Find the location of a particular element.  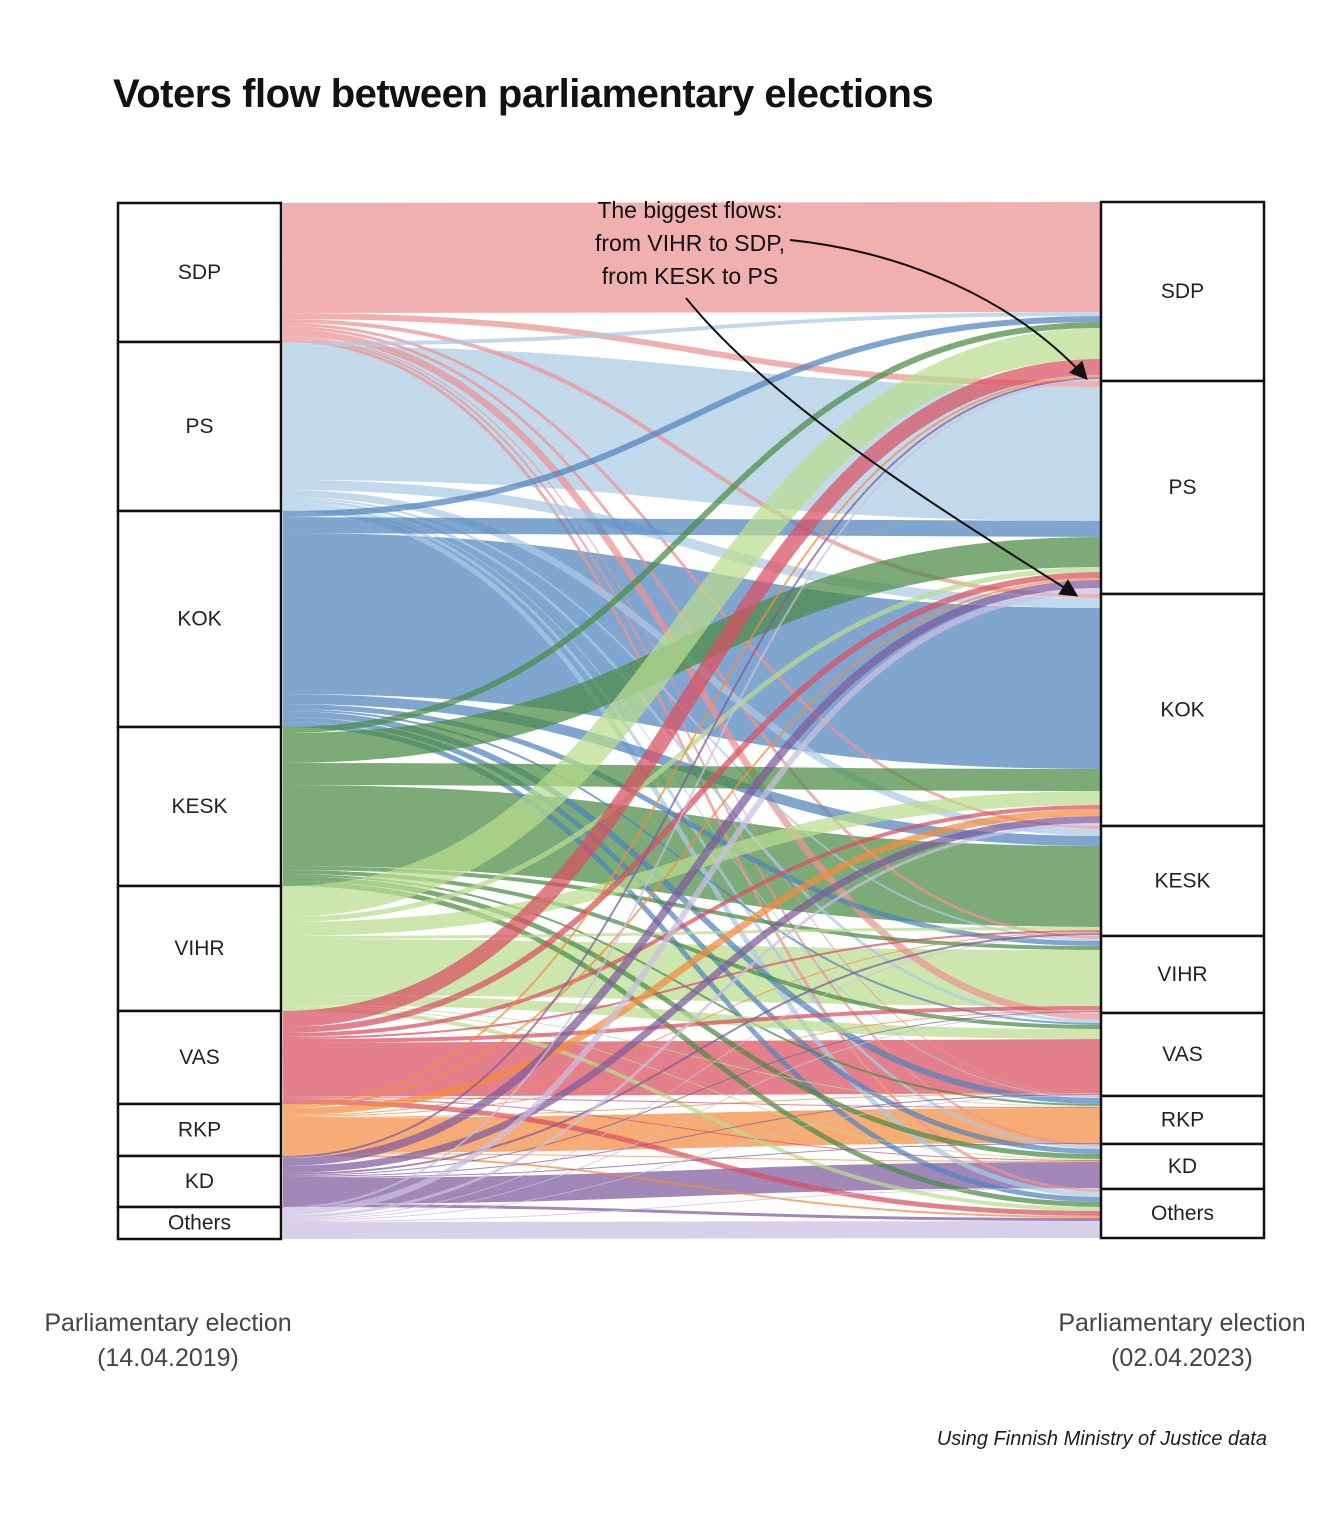

flow-Others-to-VAS is located at coordinates (692, 1158).